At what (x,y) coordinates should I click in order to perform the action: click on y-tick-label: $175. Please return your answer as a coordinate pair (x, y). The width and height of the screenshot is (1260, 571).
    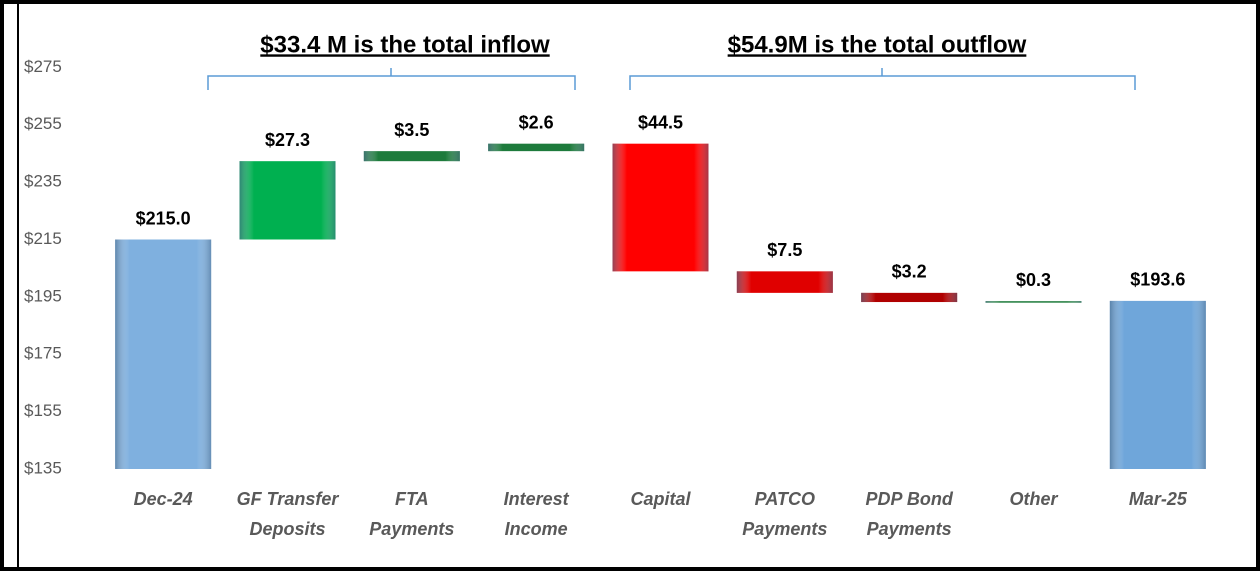
    Looking at the image, I should click on (43, 353).